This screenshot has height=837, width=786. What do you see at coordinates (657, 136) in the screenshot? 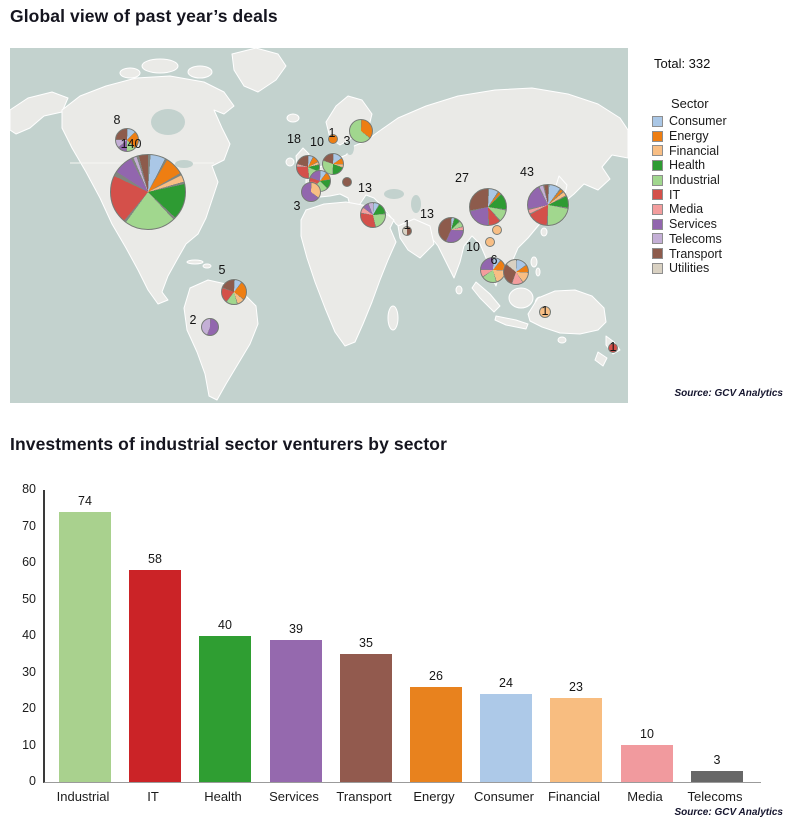
I see `legend-swatch-energy` at bounding box center [657, 136].